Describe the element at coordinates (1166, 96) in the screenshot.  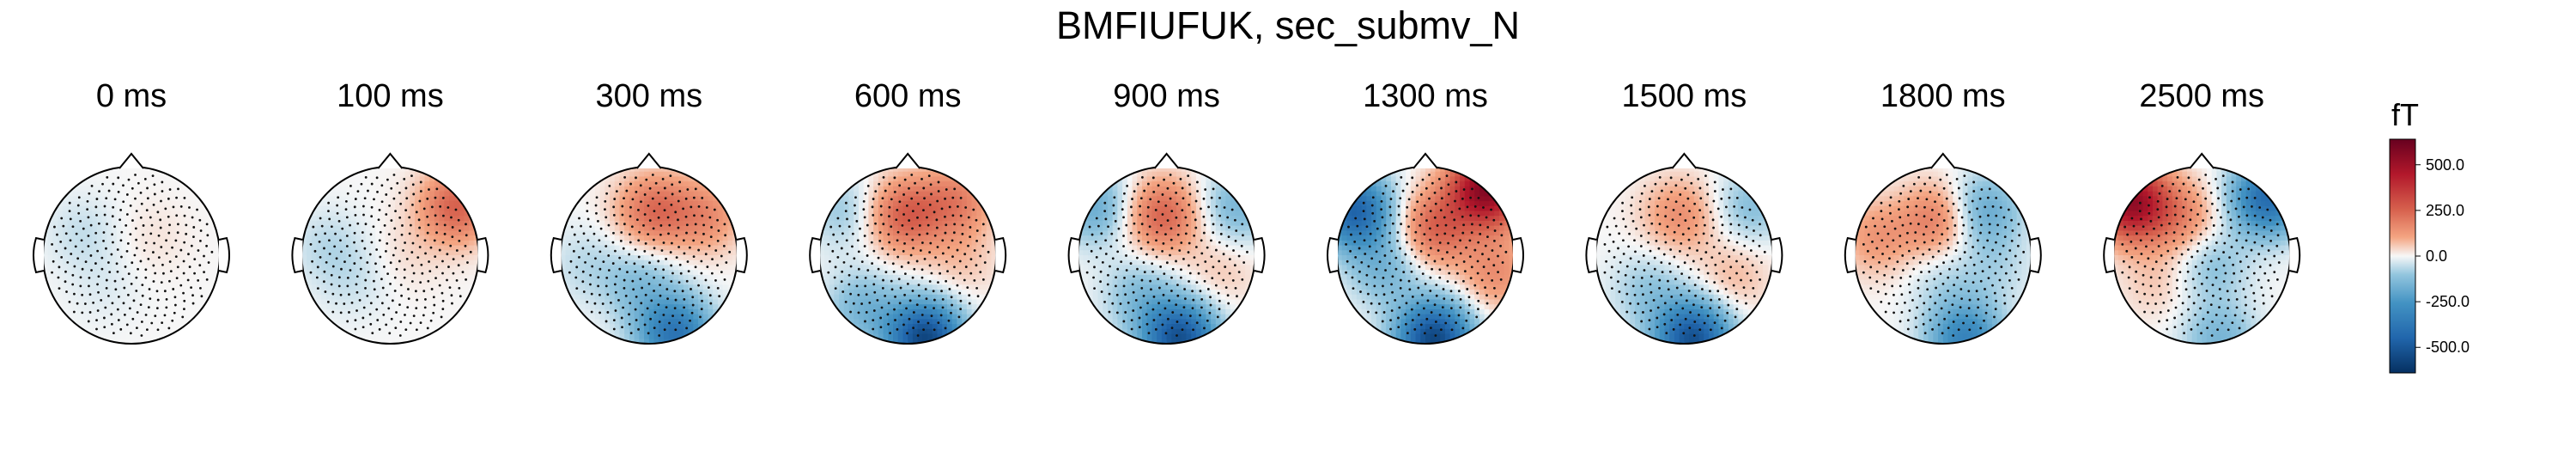
I see `panel-title: 900 ms` at that location.